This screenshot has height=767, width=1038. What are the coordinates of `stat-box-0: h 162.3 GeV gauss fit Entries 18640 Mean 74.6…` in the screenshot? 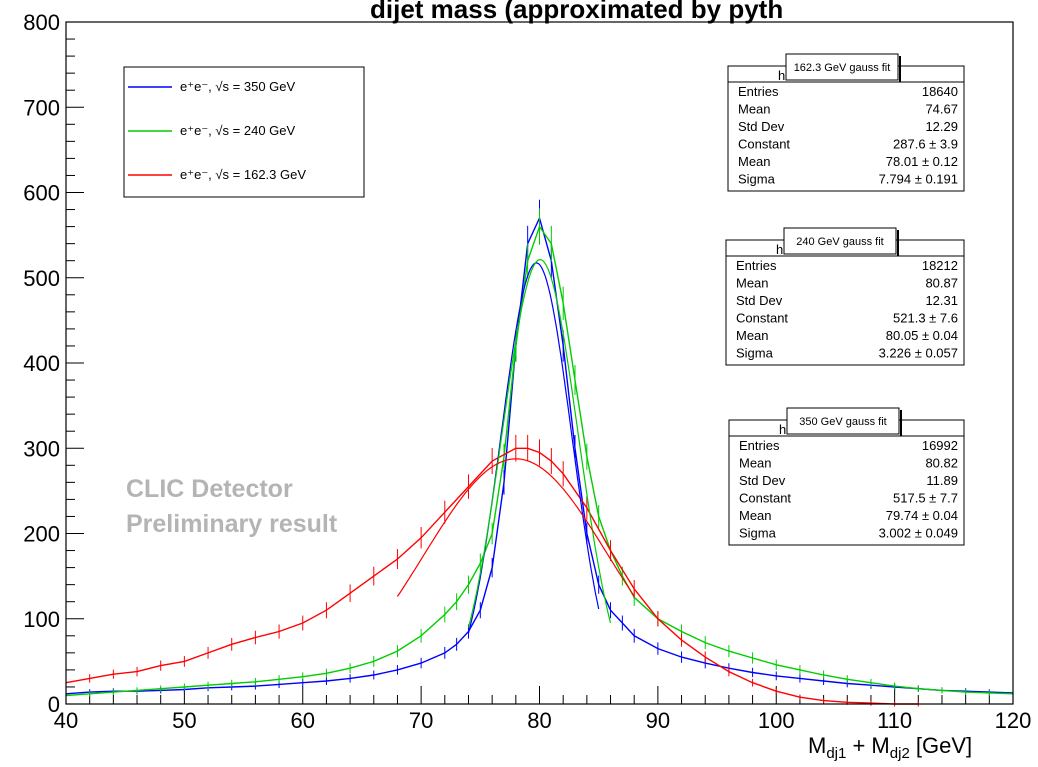 It's located at (846, 122).